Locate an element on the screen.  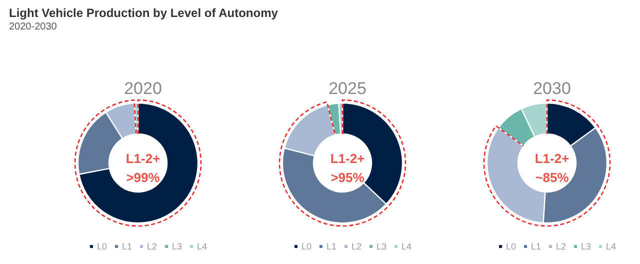
legend-label: L4 is located at coordinates (202, 247).